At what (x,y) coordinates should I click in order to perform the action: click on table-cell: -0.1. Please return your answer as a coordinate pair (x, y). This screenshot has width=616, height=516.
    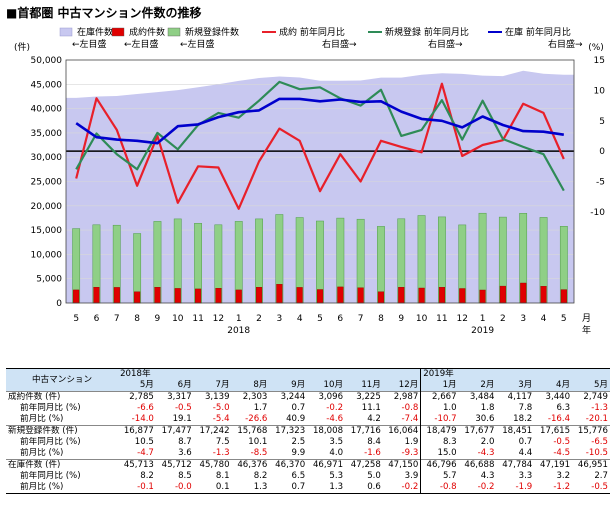
    Looking at the image, I should click on (137, 488).